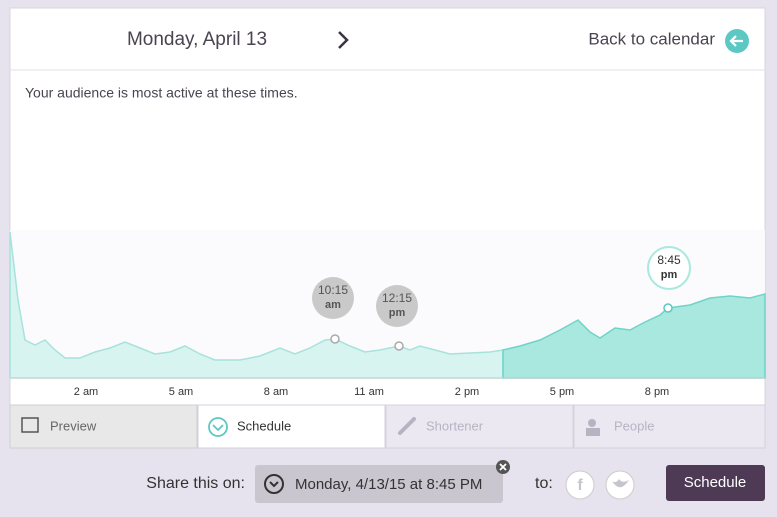 This screenshot has width=777, height=517. I want to click on schedule-icon, so click(218, 427).